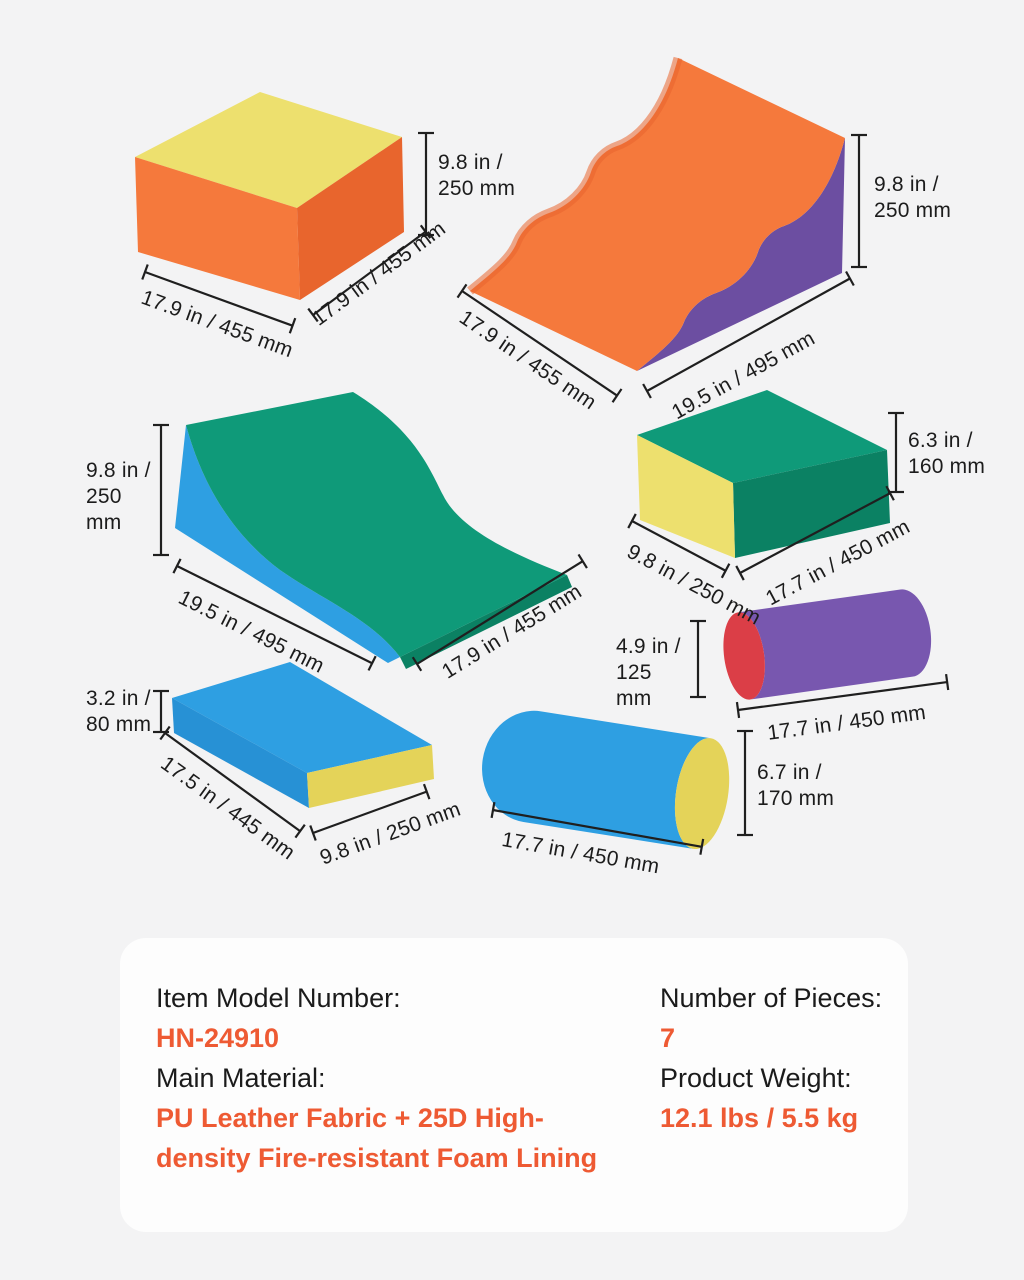 The image size is (1024, 1280). I want to click on foam-cylinder-blue, so click(606, 780).